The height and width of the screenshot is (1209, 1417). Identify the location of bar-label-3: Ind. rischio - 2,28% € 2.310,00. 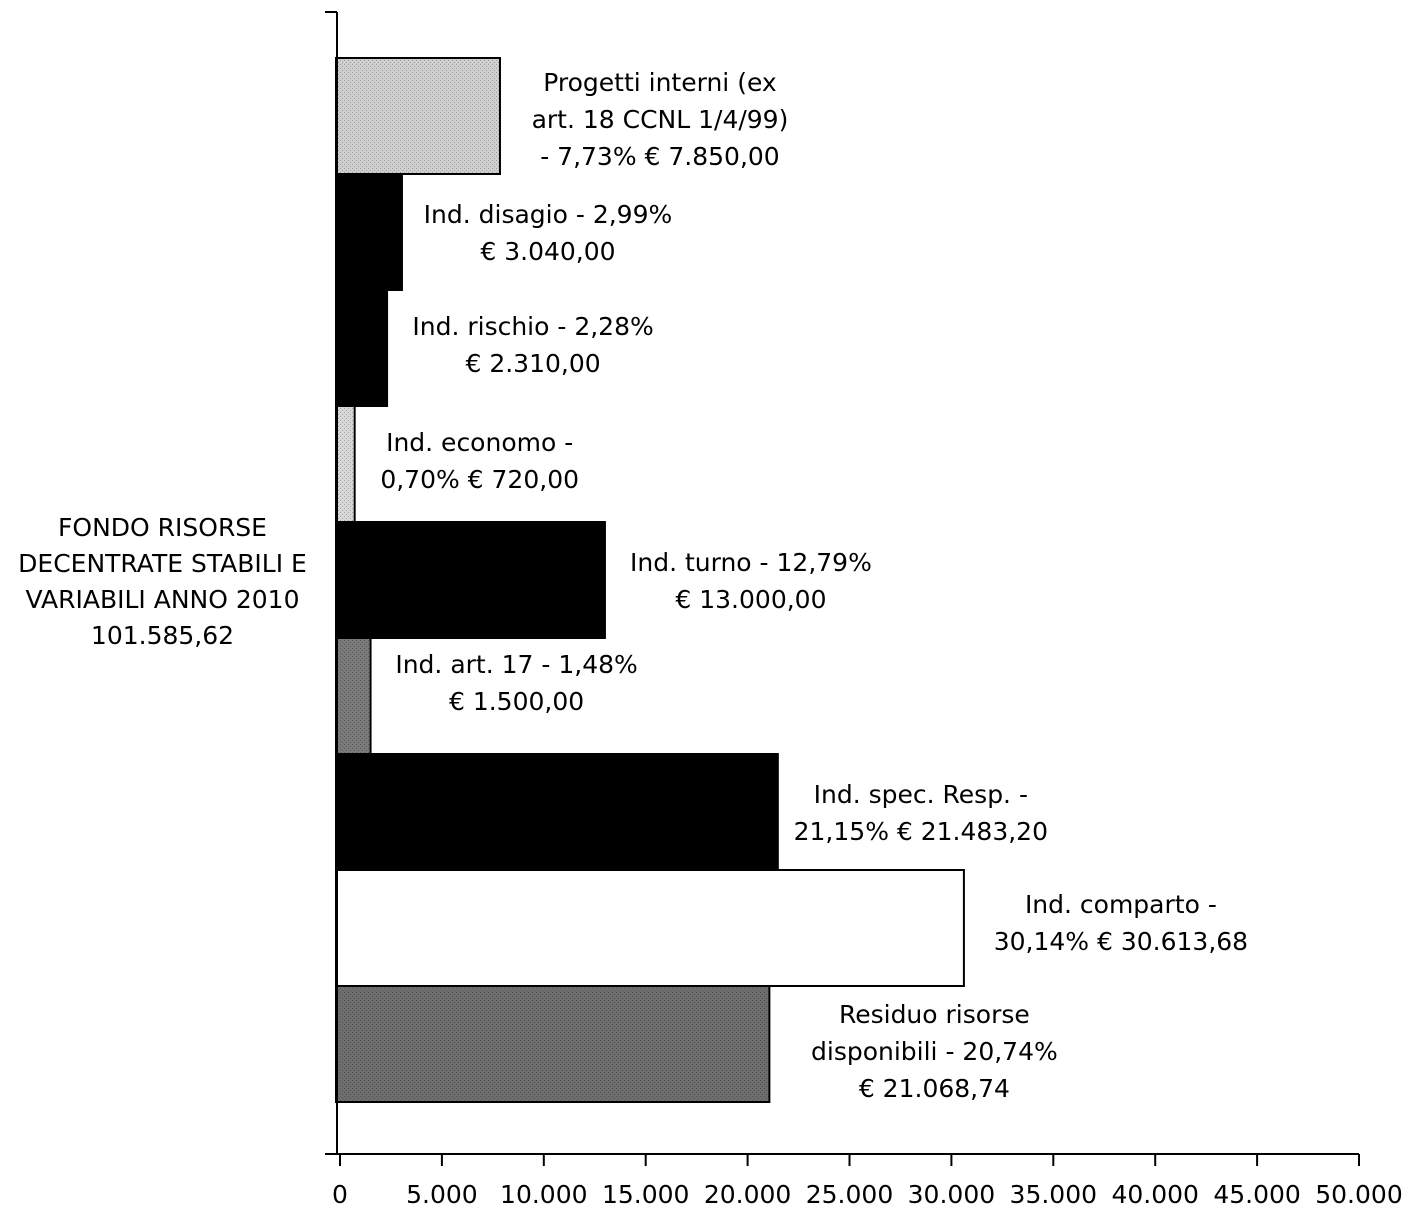
(533, 345).